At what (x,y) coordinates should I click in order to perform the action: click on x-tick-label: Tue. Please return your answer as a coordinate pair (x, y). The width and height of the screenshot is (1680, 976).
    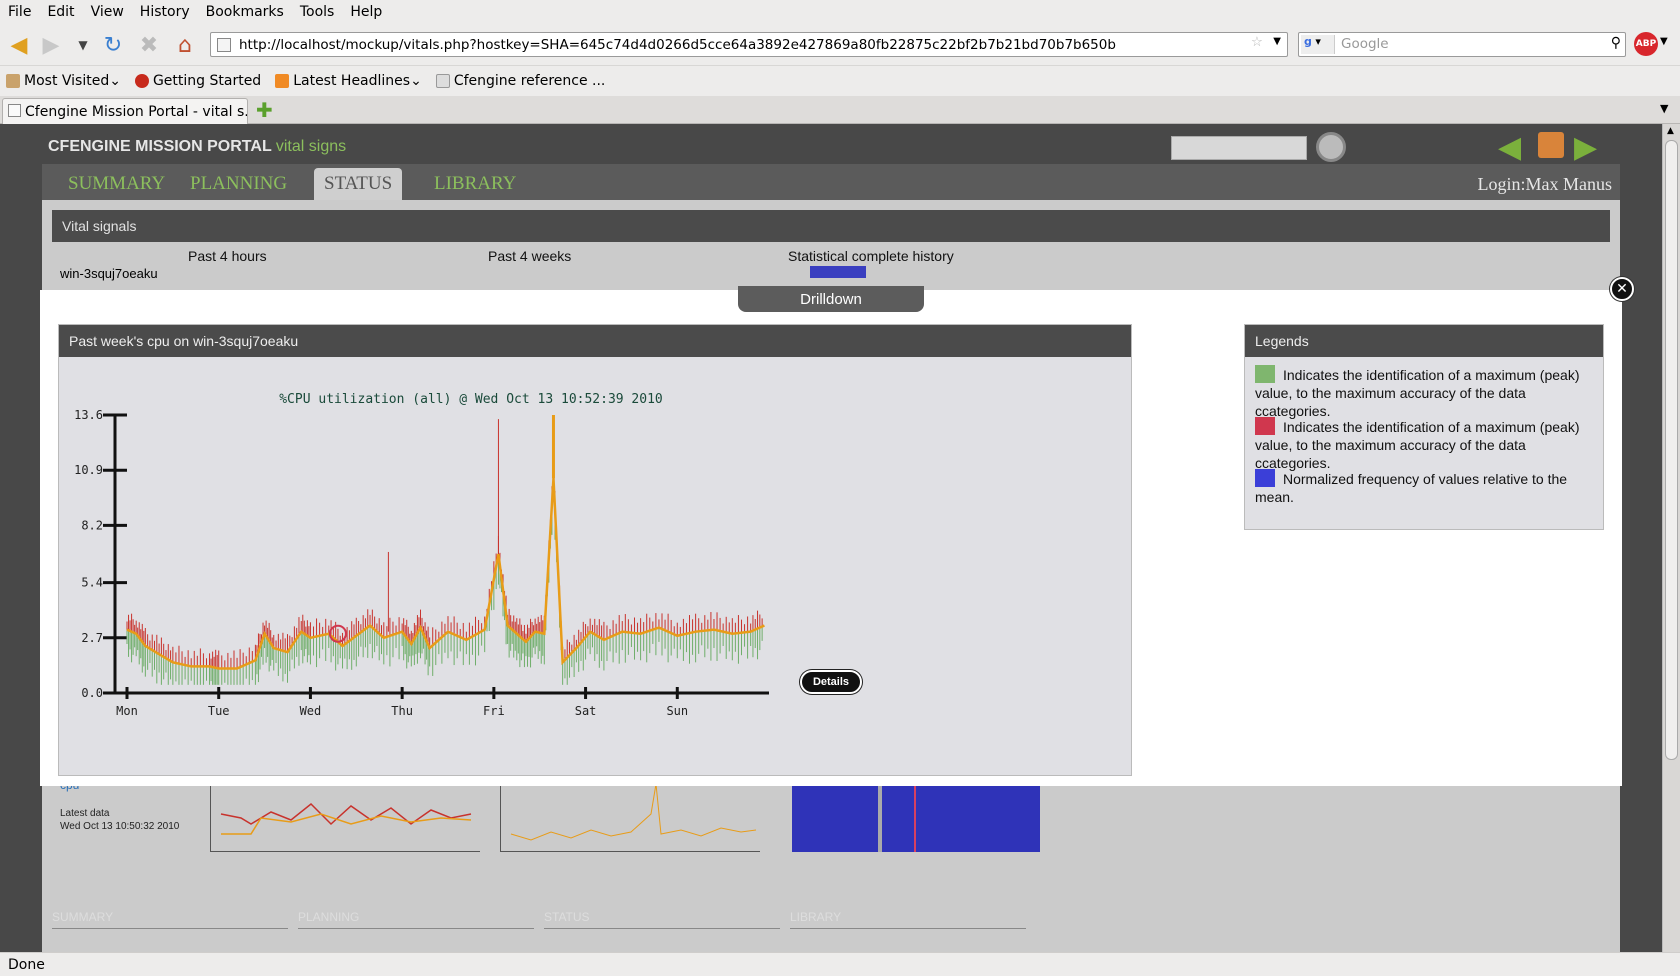
    Looking at the image, I should click on (219, 711).